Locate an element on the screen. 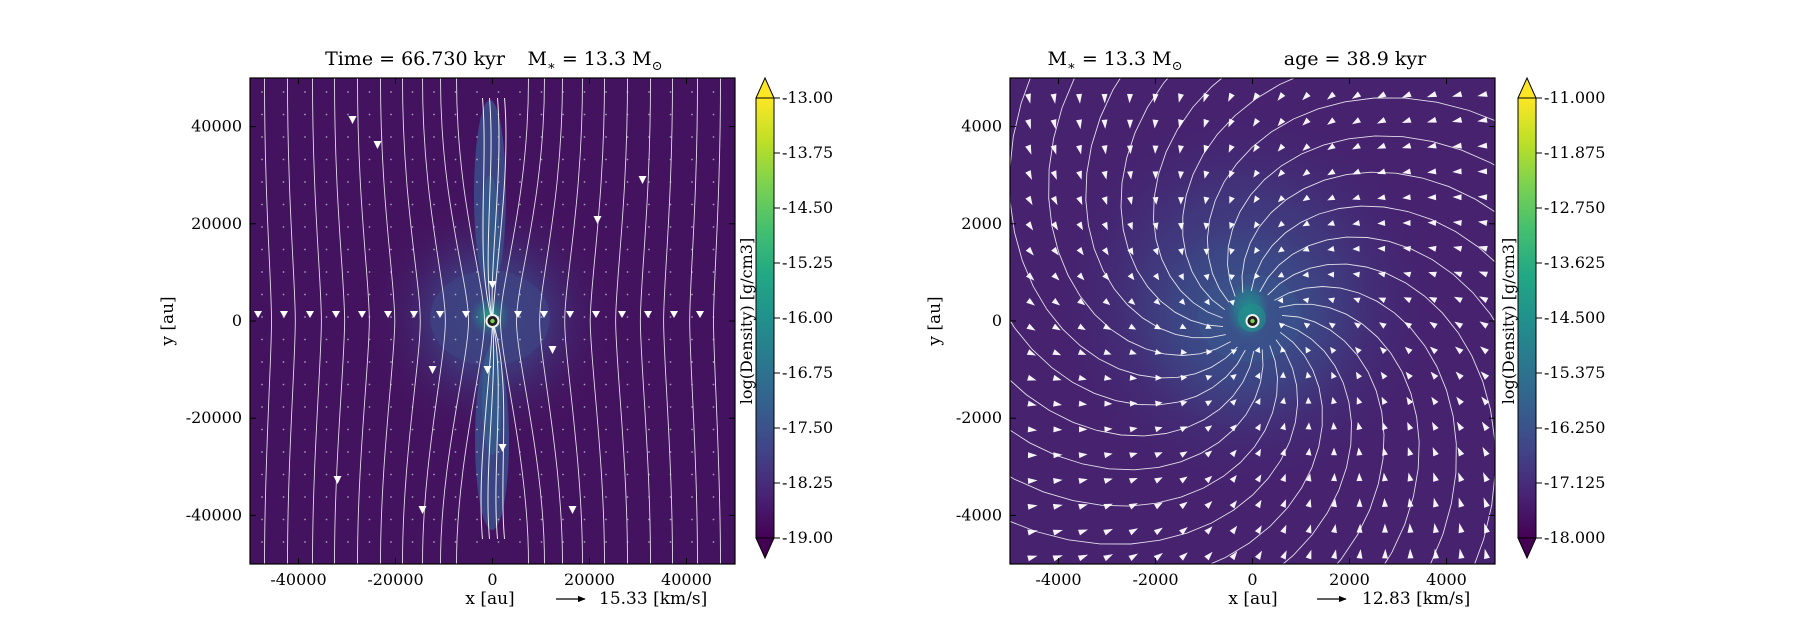 This screenshot has height=630, width=1800. left-colorbar-tick: -13.00 is located at coordinates (807, 97).